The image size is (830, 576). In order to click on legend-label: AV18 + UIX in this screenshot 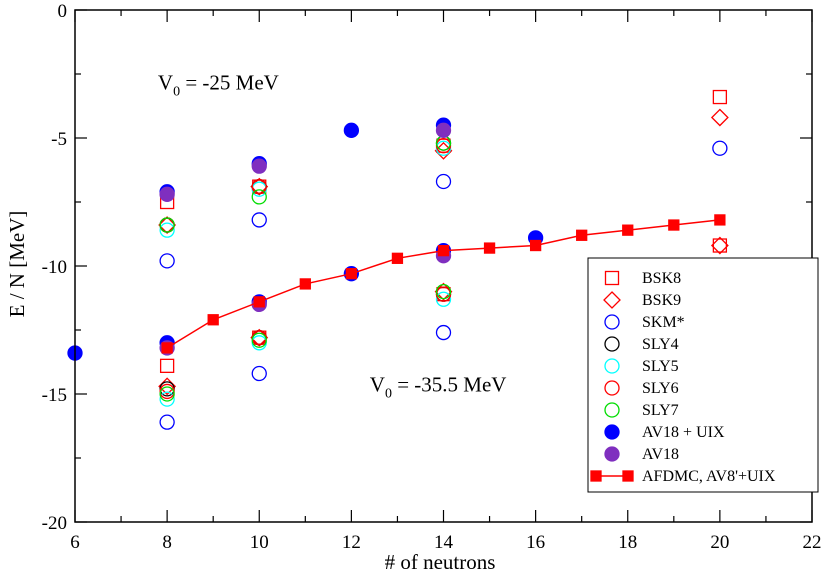, I will do `click(683, 432)`.